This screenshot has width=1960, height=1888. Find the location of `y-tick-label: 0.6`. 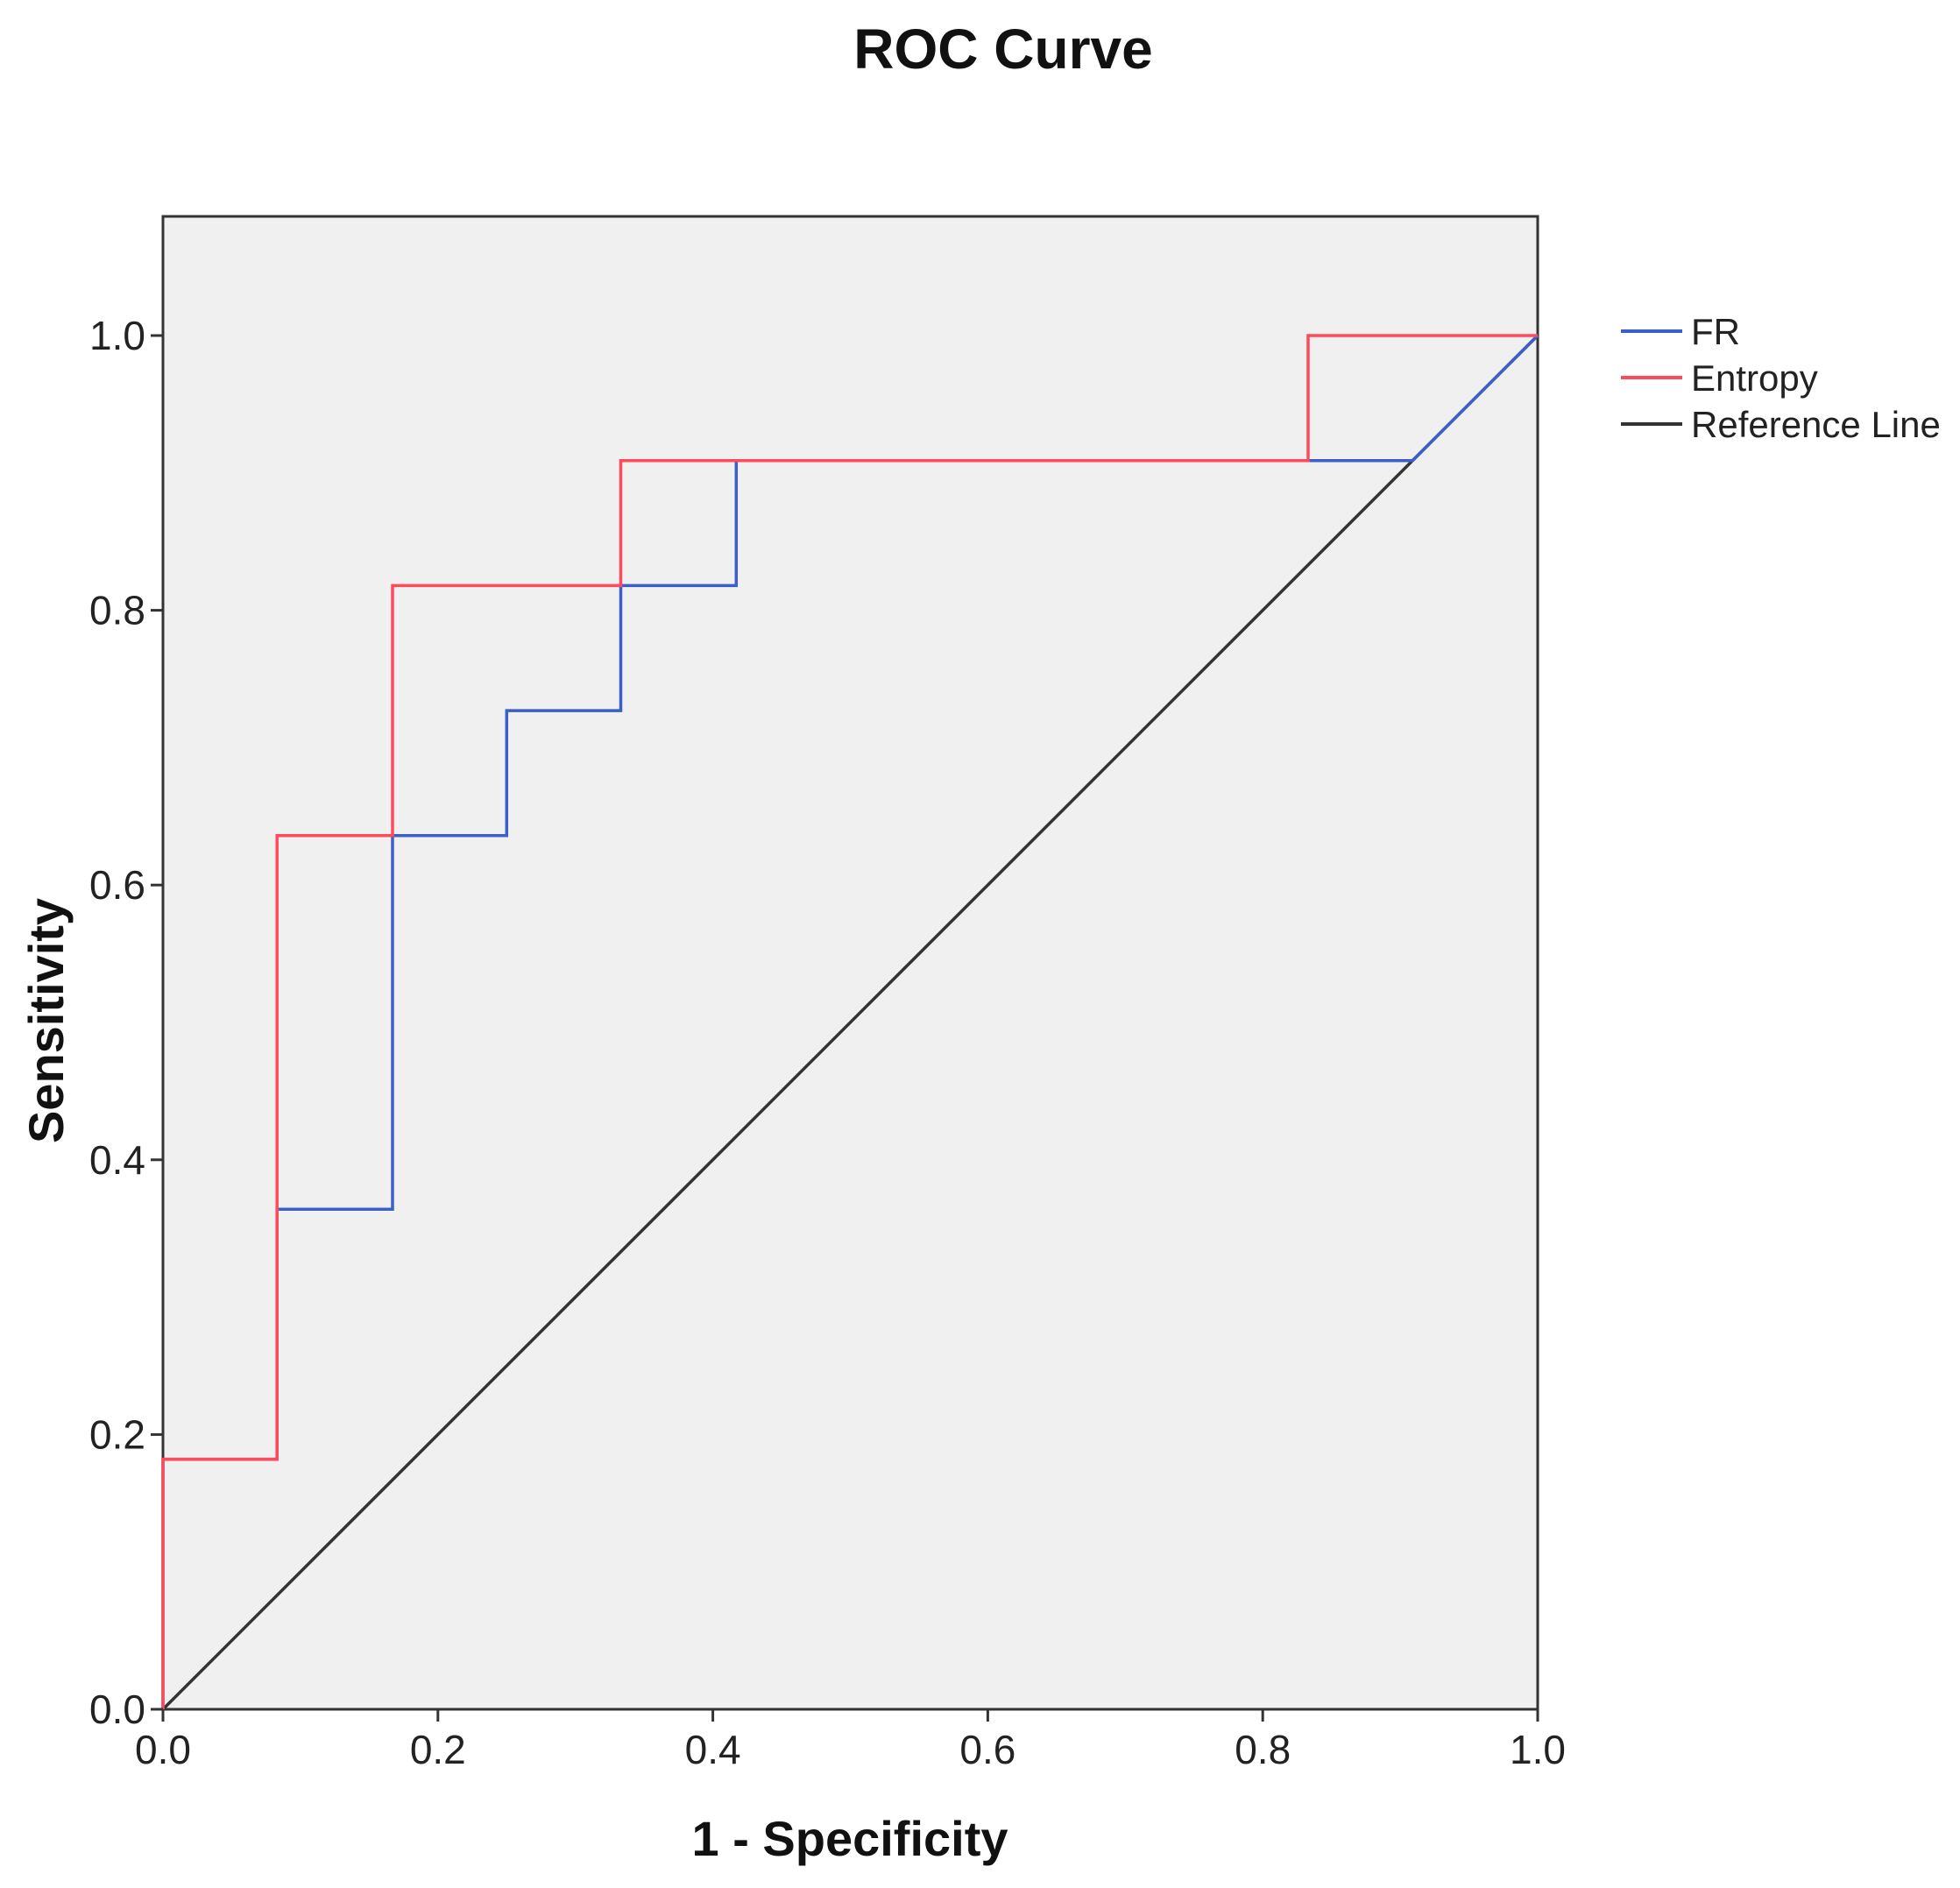

y-tick-label: 0.6 is located at coordinates (117, 885).